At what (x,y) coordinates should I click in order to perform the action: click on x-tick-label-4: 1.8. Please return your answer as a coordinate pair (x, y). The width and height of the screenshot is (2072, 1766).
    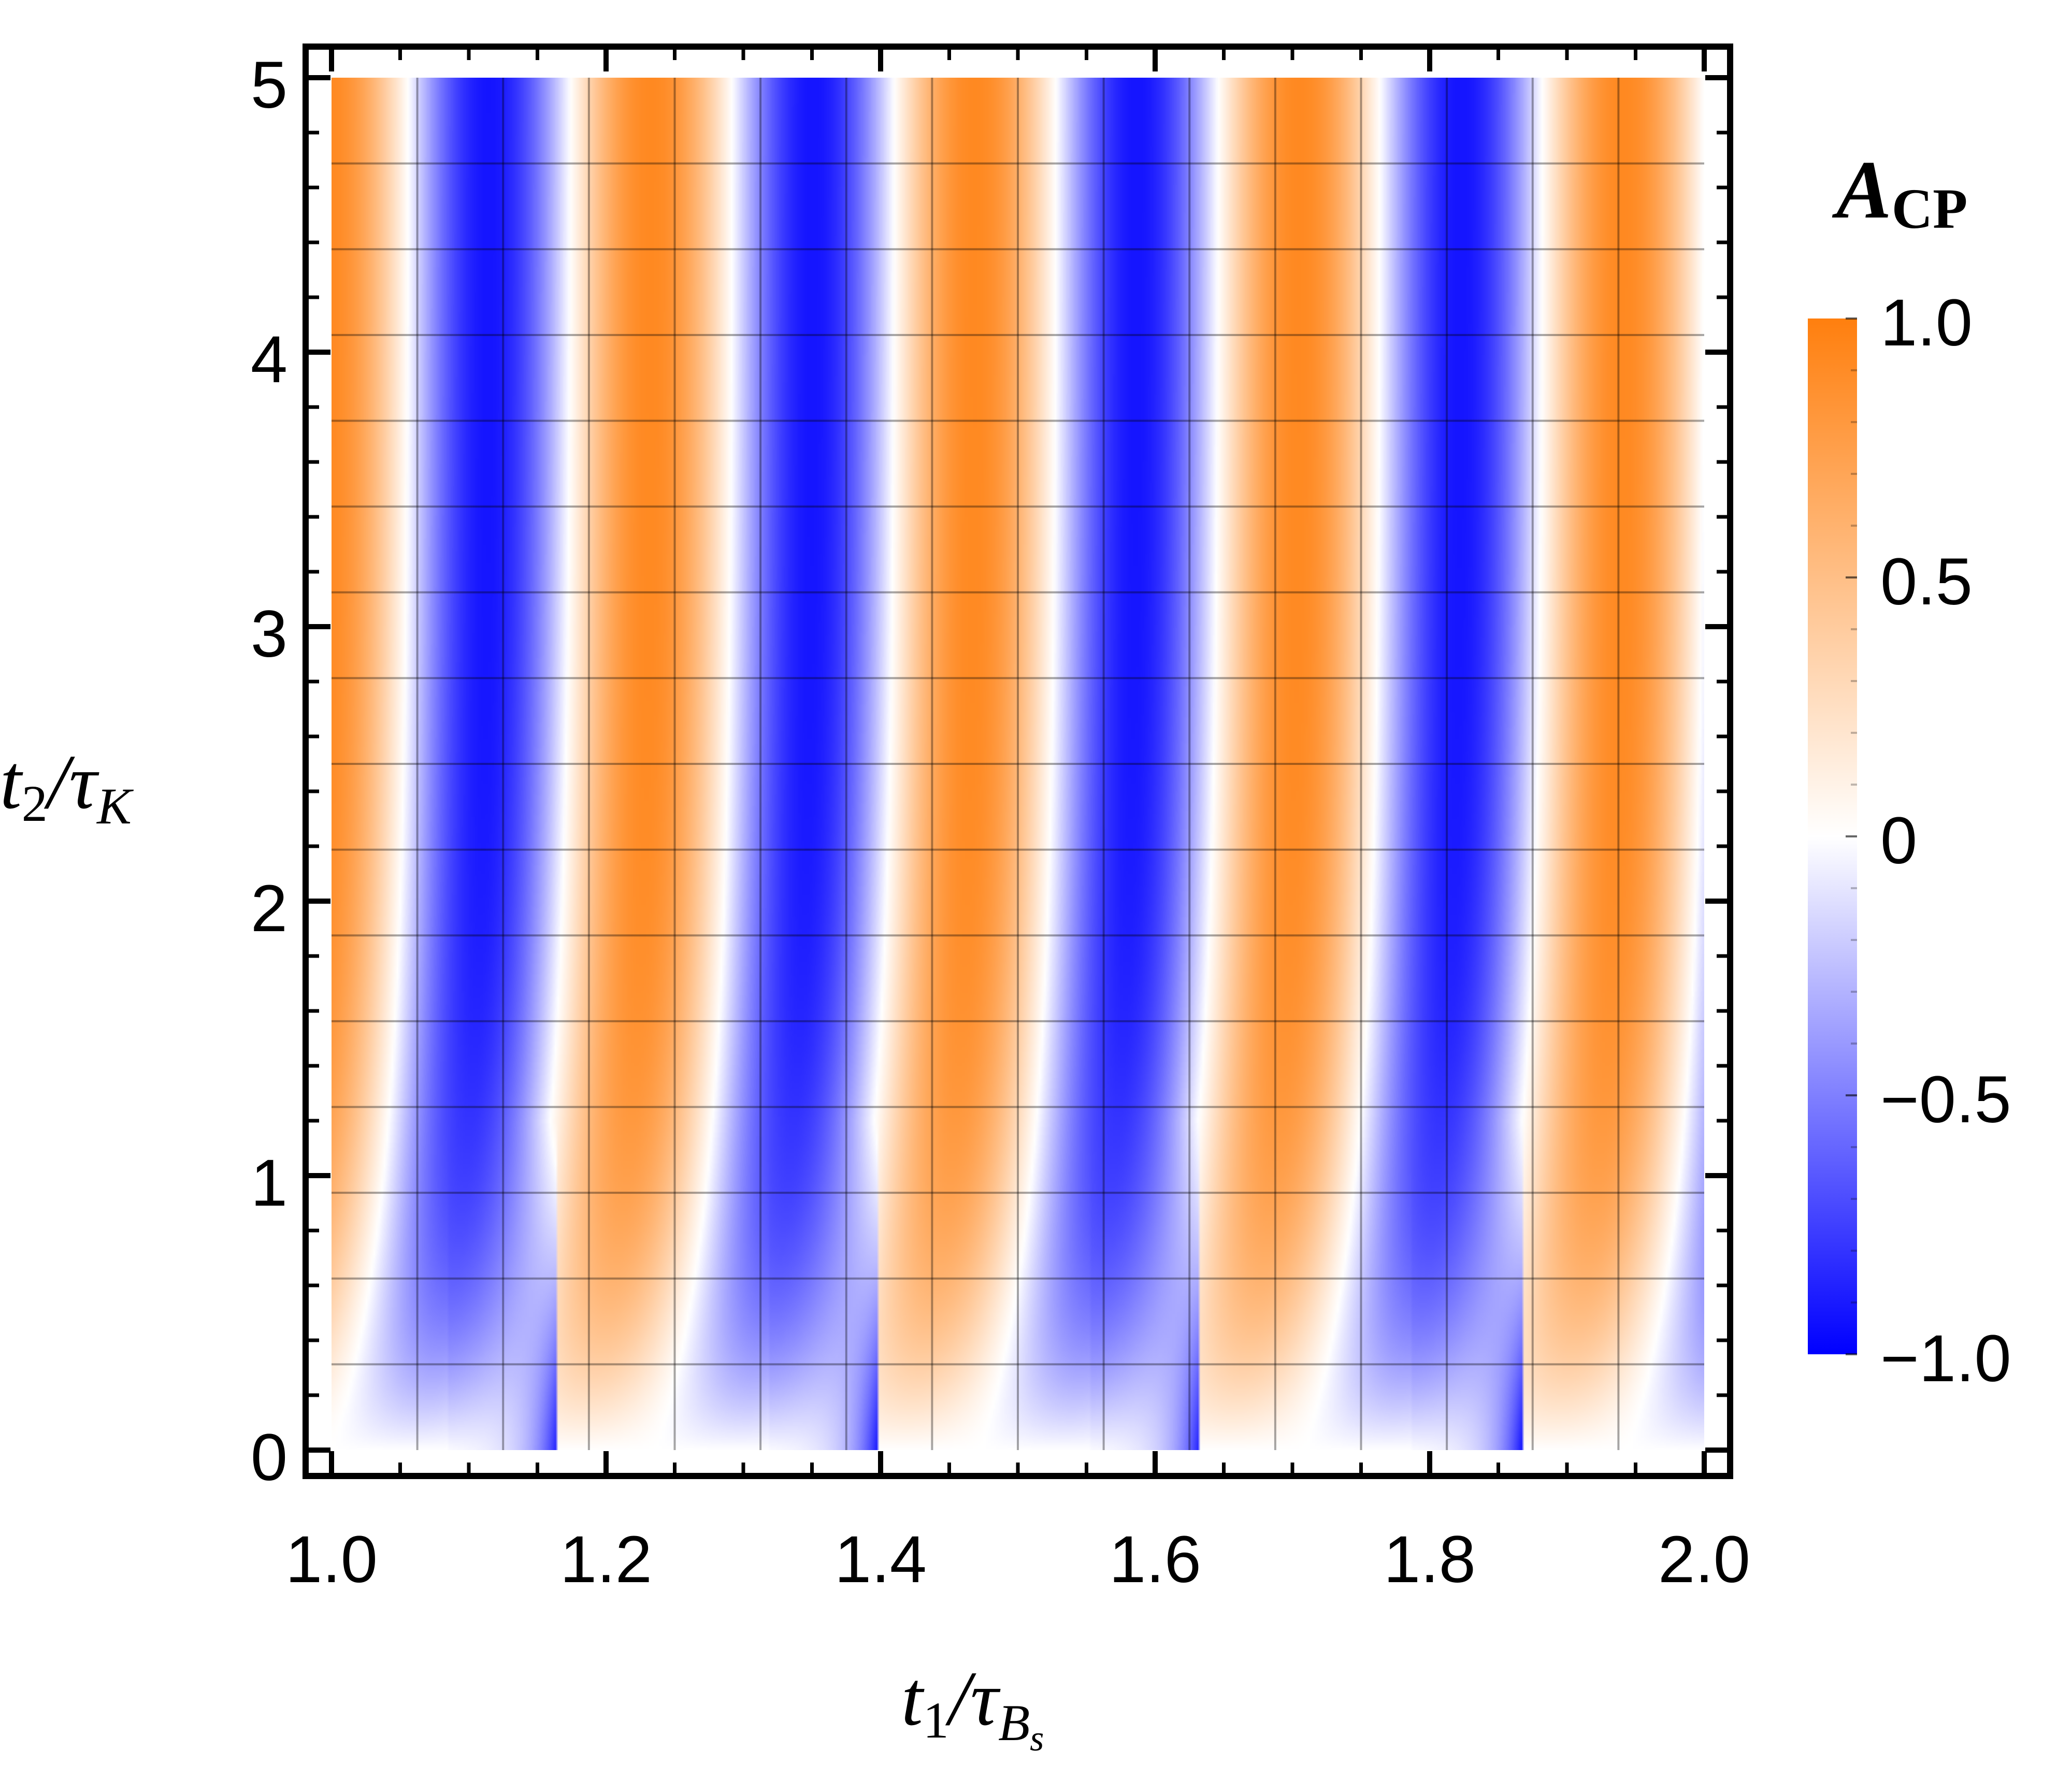
    Looking at the image, I should click on (1430, 1560).